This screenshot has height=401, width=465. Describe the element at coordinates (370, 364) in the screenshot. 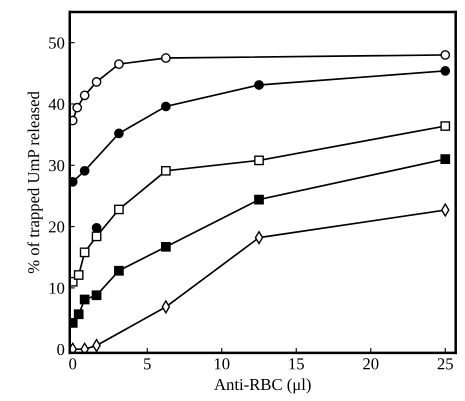

I see `x-tick-label: 20` at that location.